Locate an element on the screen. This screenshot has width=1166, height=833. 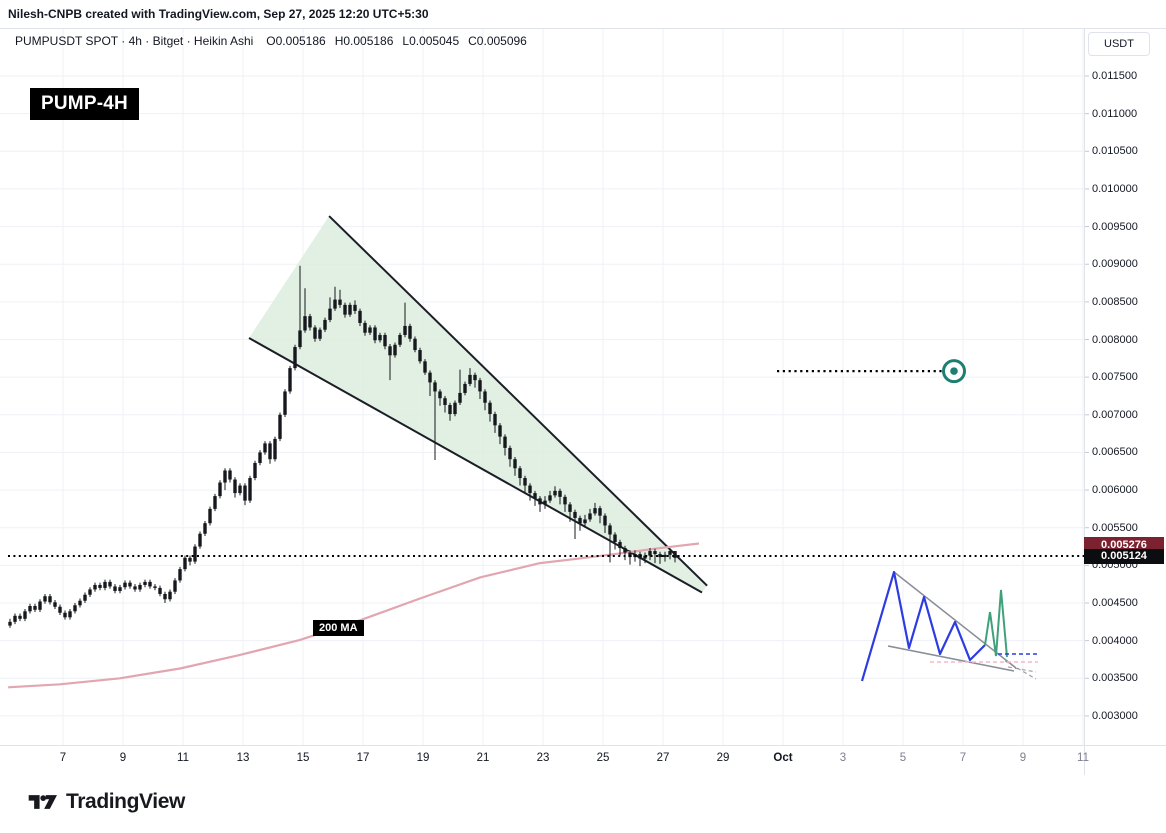
price-tick-label: 0.004500 is located at coordinates (1115, 603).